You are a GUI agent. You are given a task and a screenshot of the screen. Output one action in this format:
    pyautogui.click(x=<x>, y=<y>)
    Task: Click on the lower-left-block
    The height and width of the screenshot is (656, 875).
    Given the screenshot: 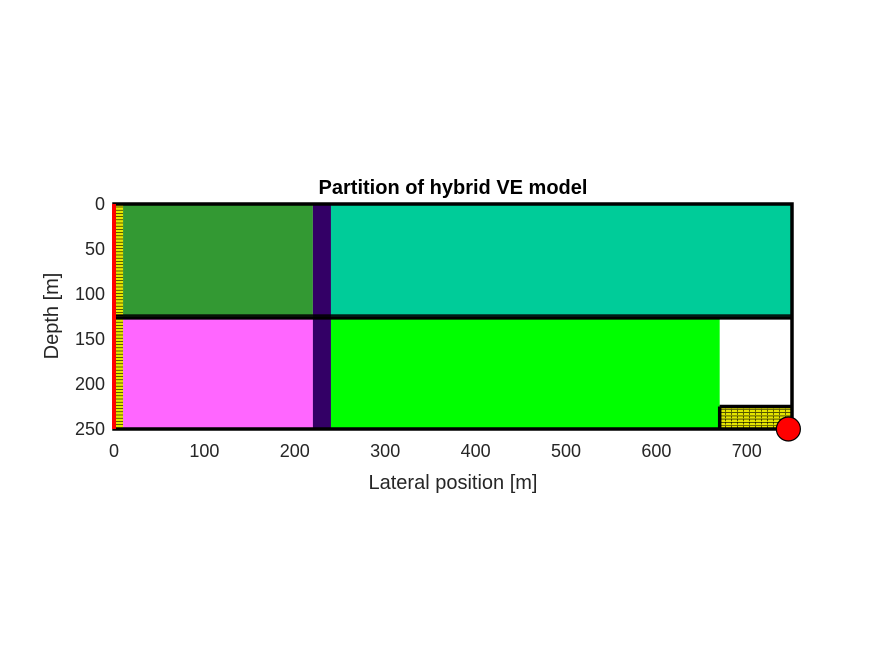 What is the action you would take?
    pyautogui.click(x=218, y=374)
    